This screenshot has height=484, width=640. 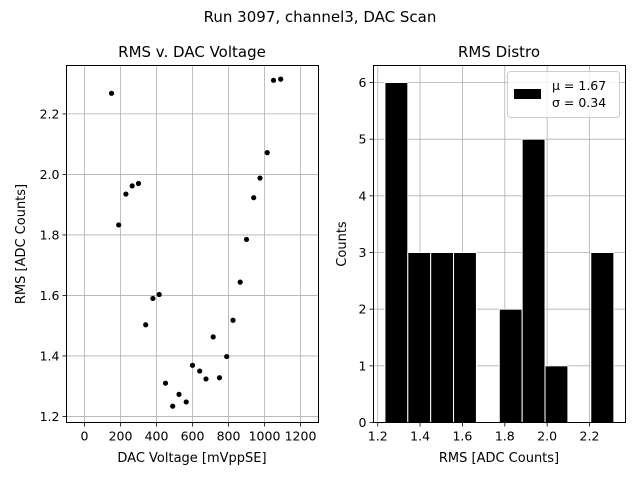 What do you see at coordinates (229, 436) in the screenshot?
I see `scatter-x-tick-label: 800` at bounding box center [229, 436].